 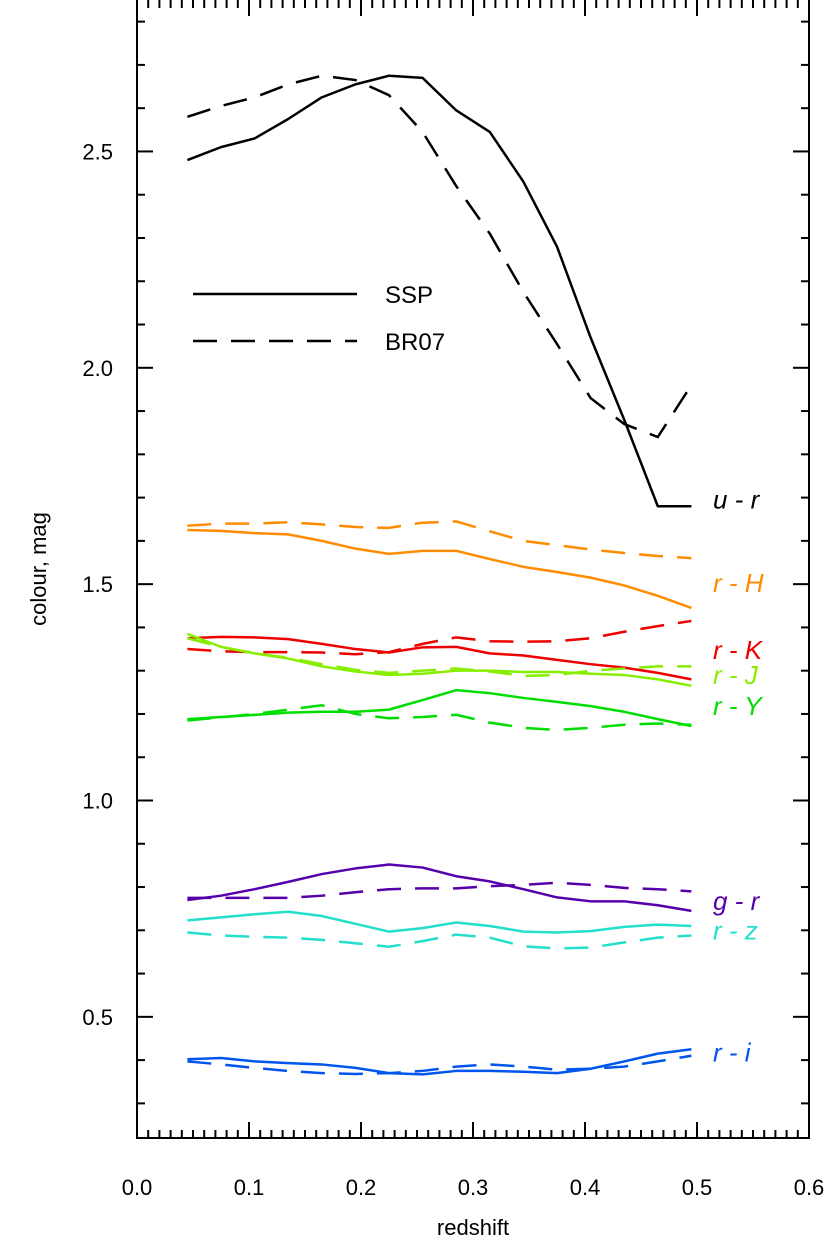 I want to click on series-line-rj-br07, so click(x=439, y=657).